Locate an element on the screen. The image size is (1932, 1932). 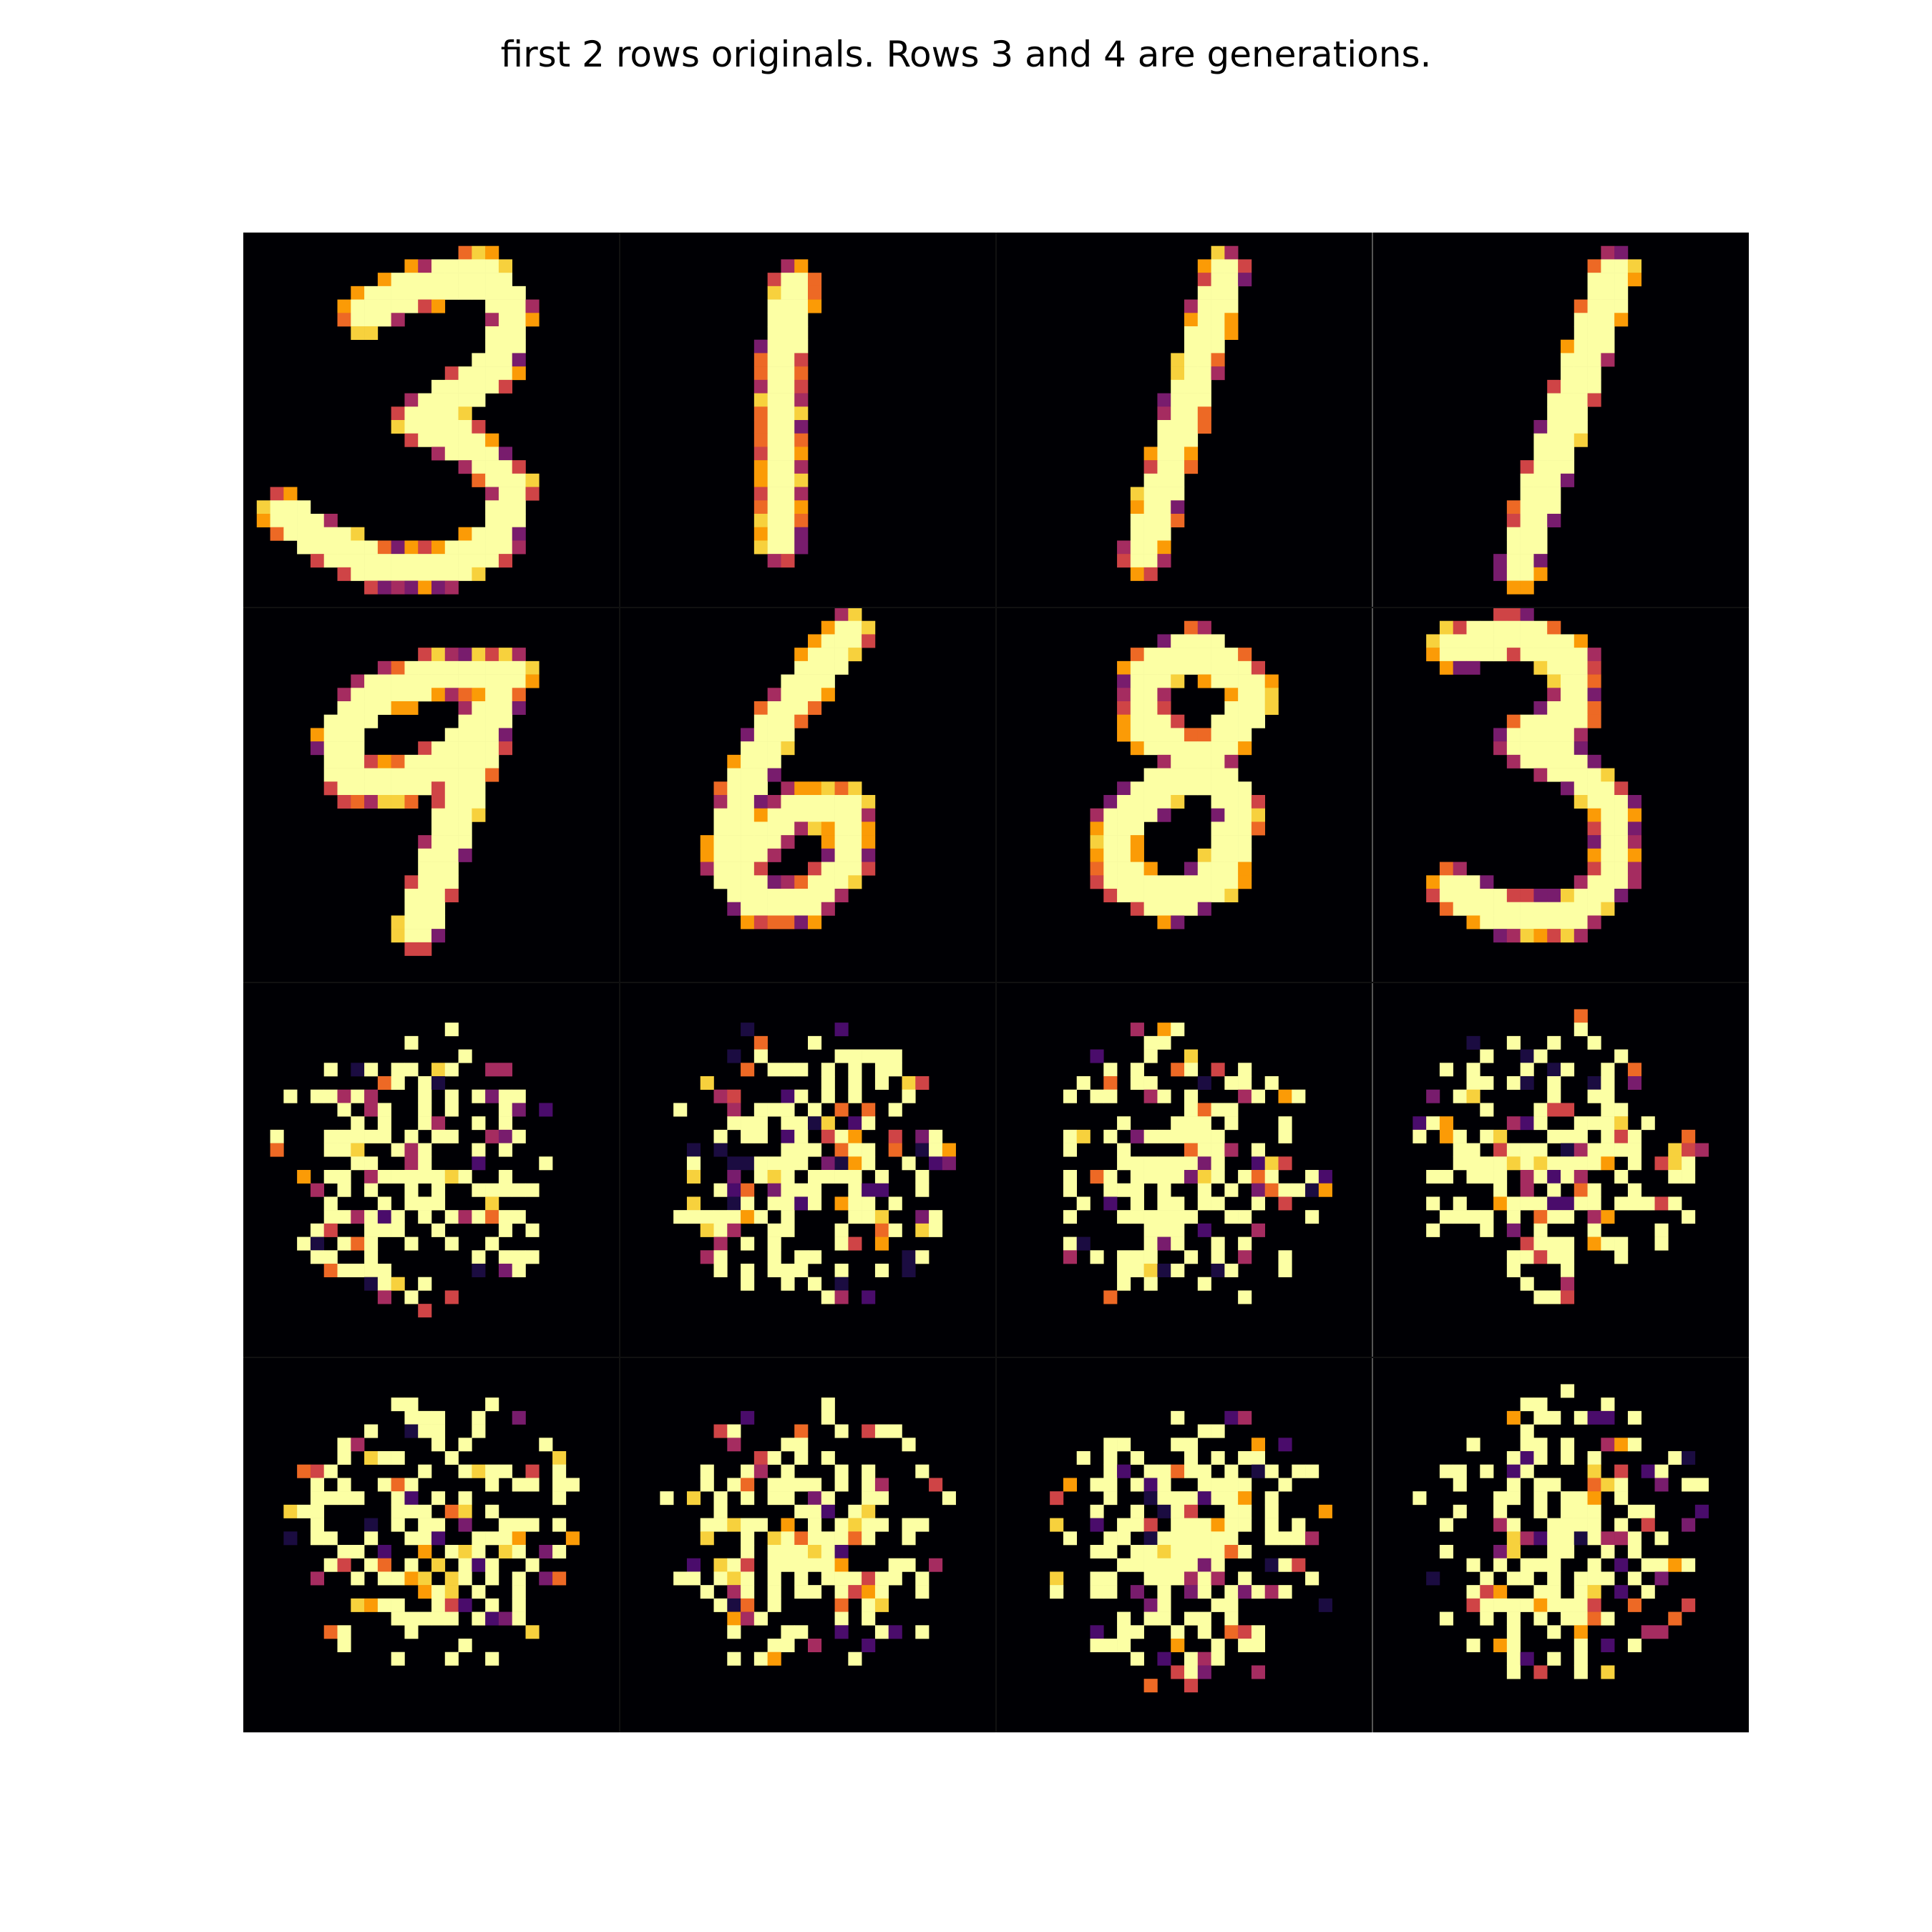
tile-r2-c3 is located at coordinates (1184, 775).